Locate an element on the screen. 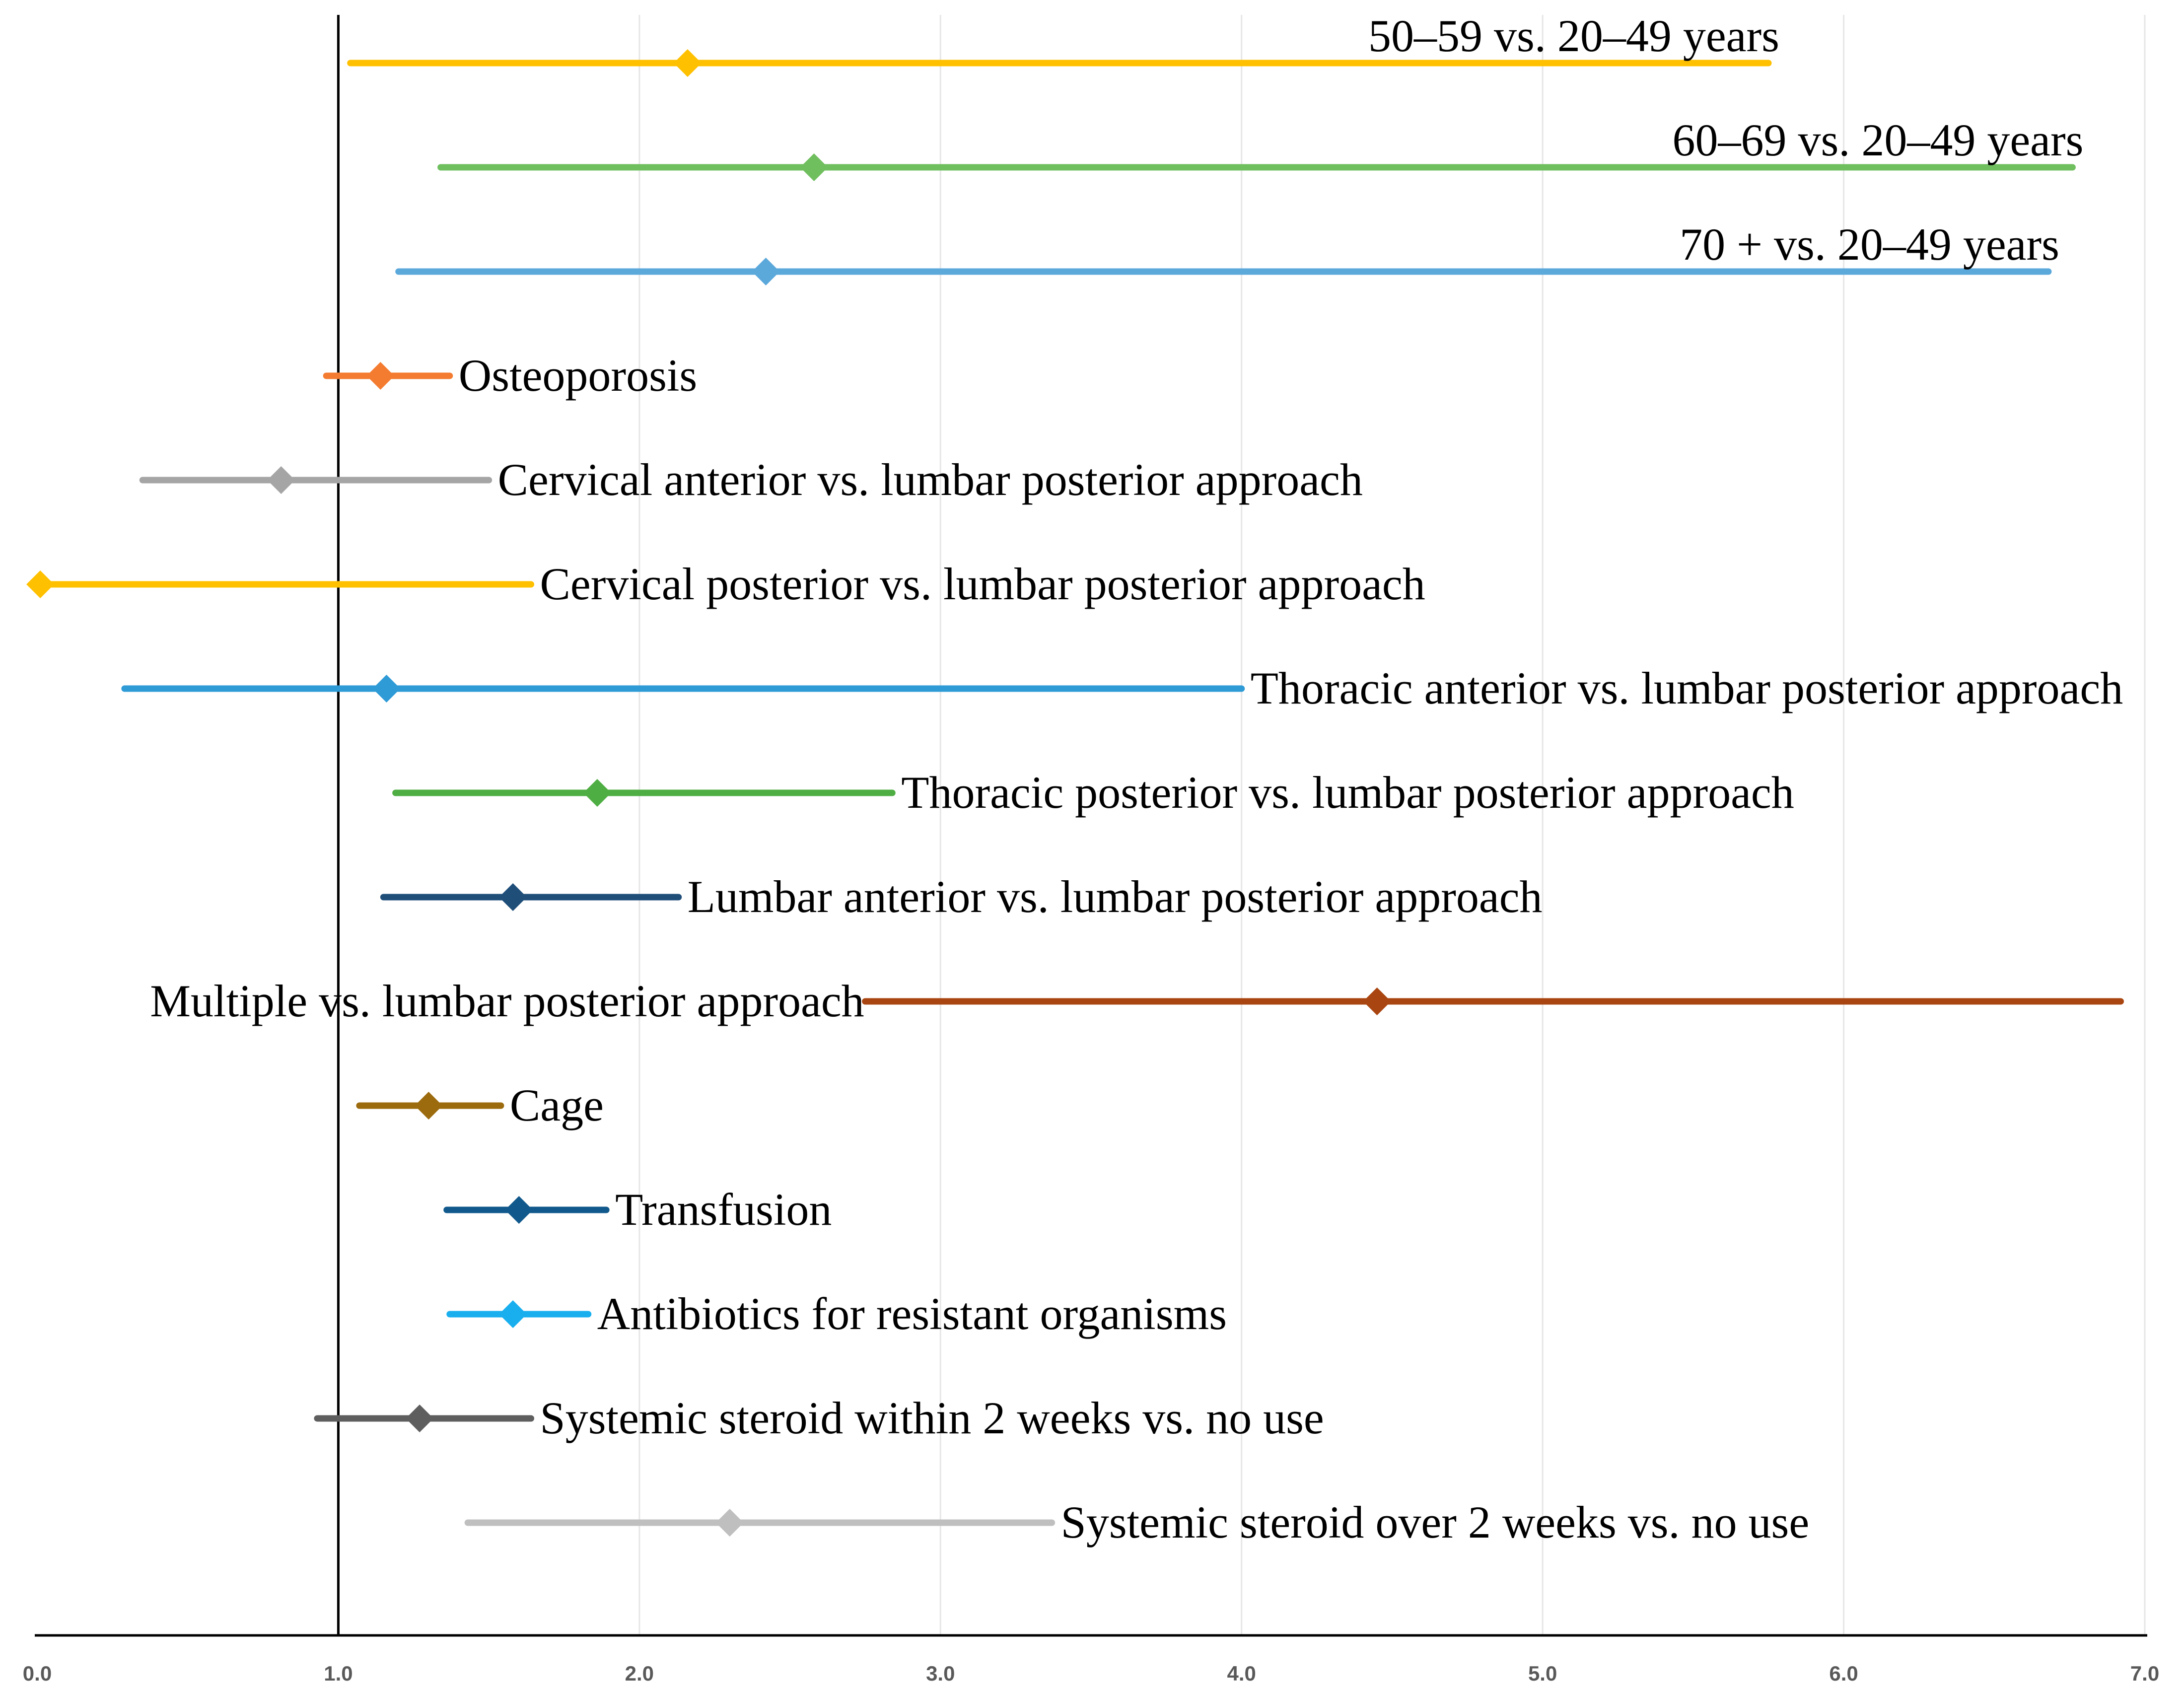  x-tick-label: 4.0 is located at coordinates (1241, 1674).